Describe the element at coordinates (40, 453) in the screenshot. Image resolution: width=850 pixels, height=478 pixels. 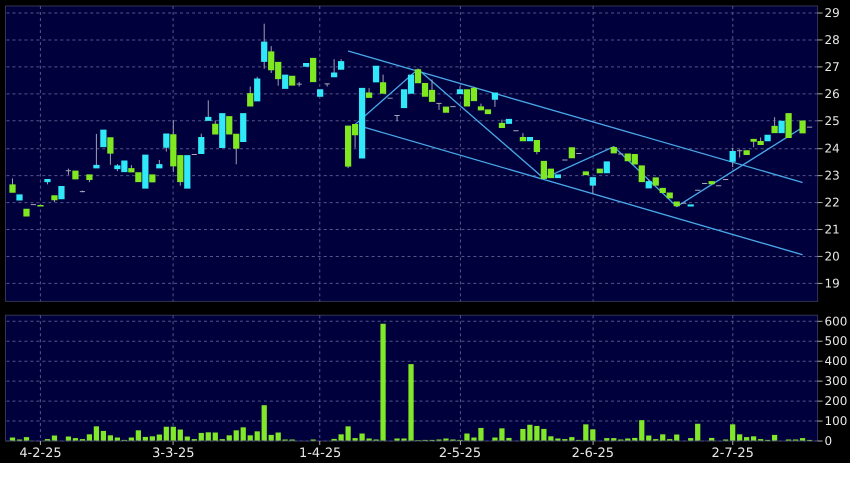
I see `x-tick-label: 4-2-25` at that location.